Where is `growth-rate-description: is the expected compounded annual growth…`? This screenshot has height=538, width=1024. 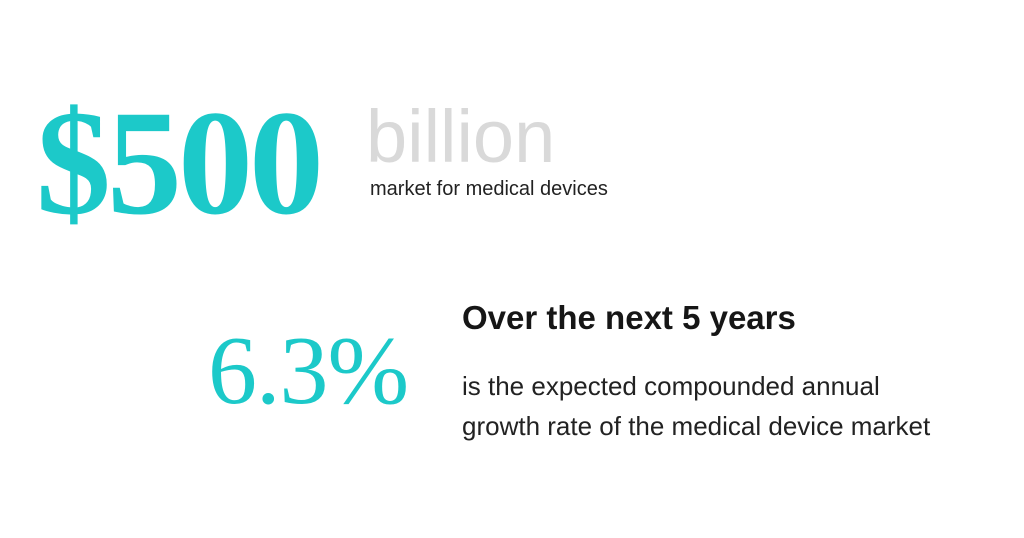 growth-rate-description: is the expected compounded annual growth… is located at coordinates (732, 406).